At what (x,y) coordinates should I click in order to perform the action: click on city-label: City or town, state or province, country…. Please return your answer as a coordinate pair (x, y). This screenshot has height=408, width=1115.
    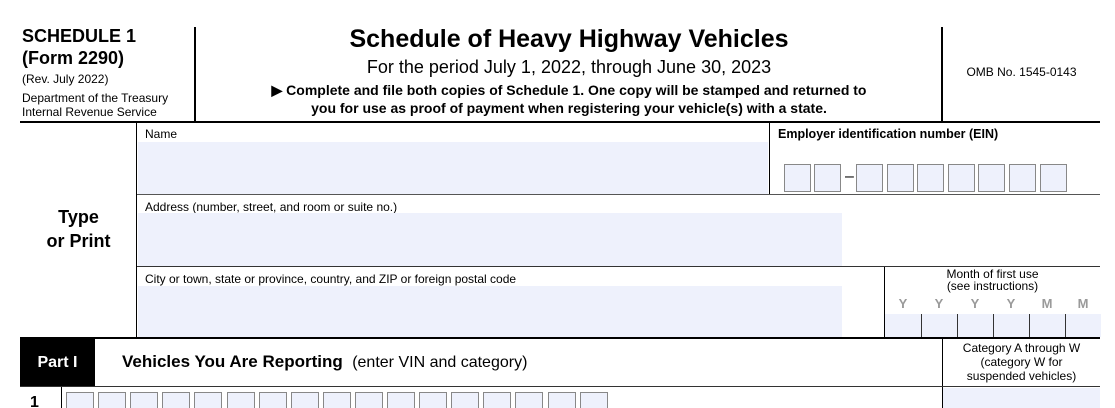
    Looking at the image, I should click on (331, 279).